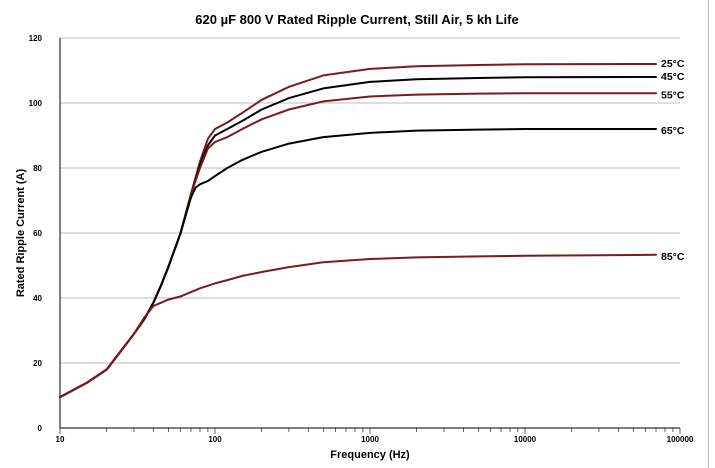  Describe the element at coordinates (673, 77) in the screenshot. I see `series-label: 45°C` at that location.